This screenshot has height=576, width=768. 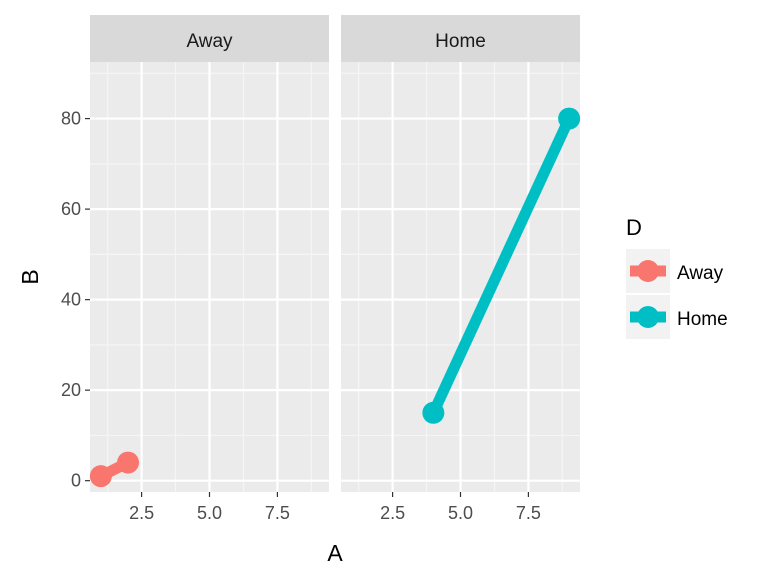 I want to click on legend-key-away-dot, so click(x=648, y=271).